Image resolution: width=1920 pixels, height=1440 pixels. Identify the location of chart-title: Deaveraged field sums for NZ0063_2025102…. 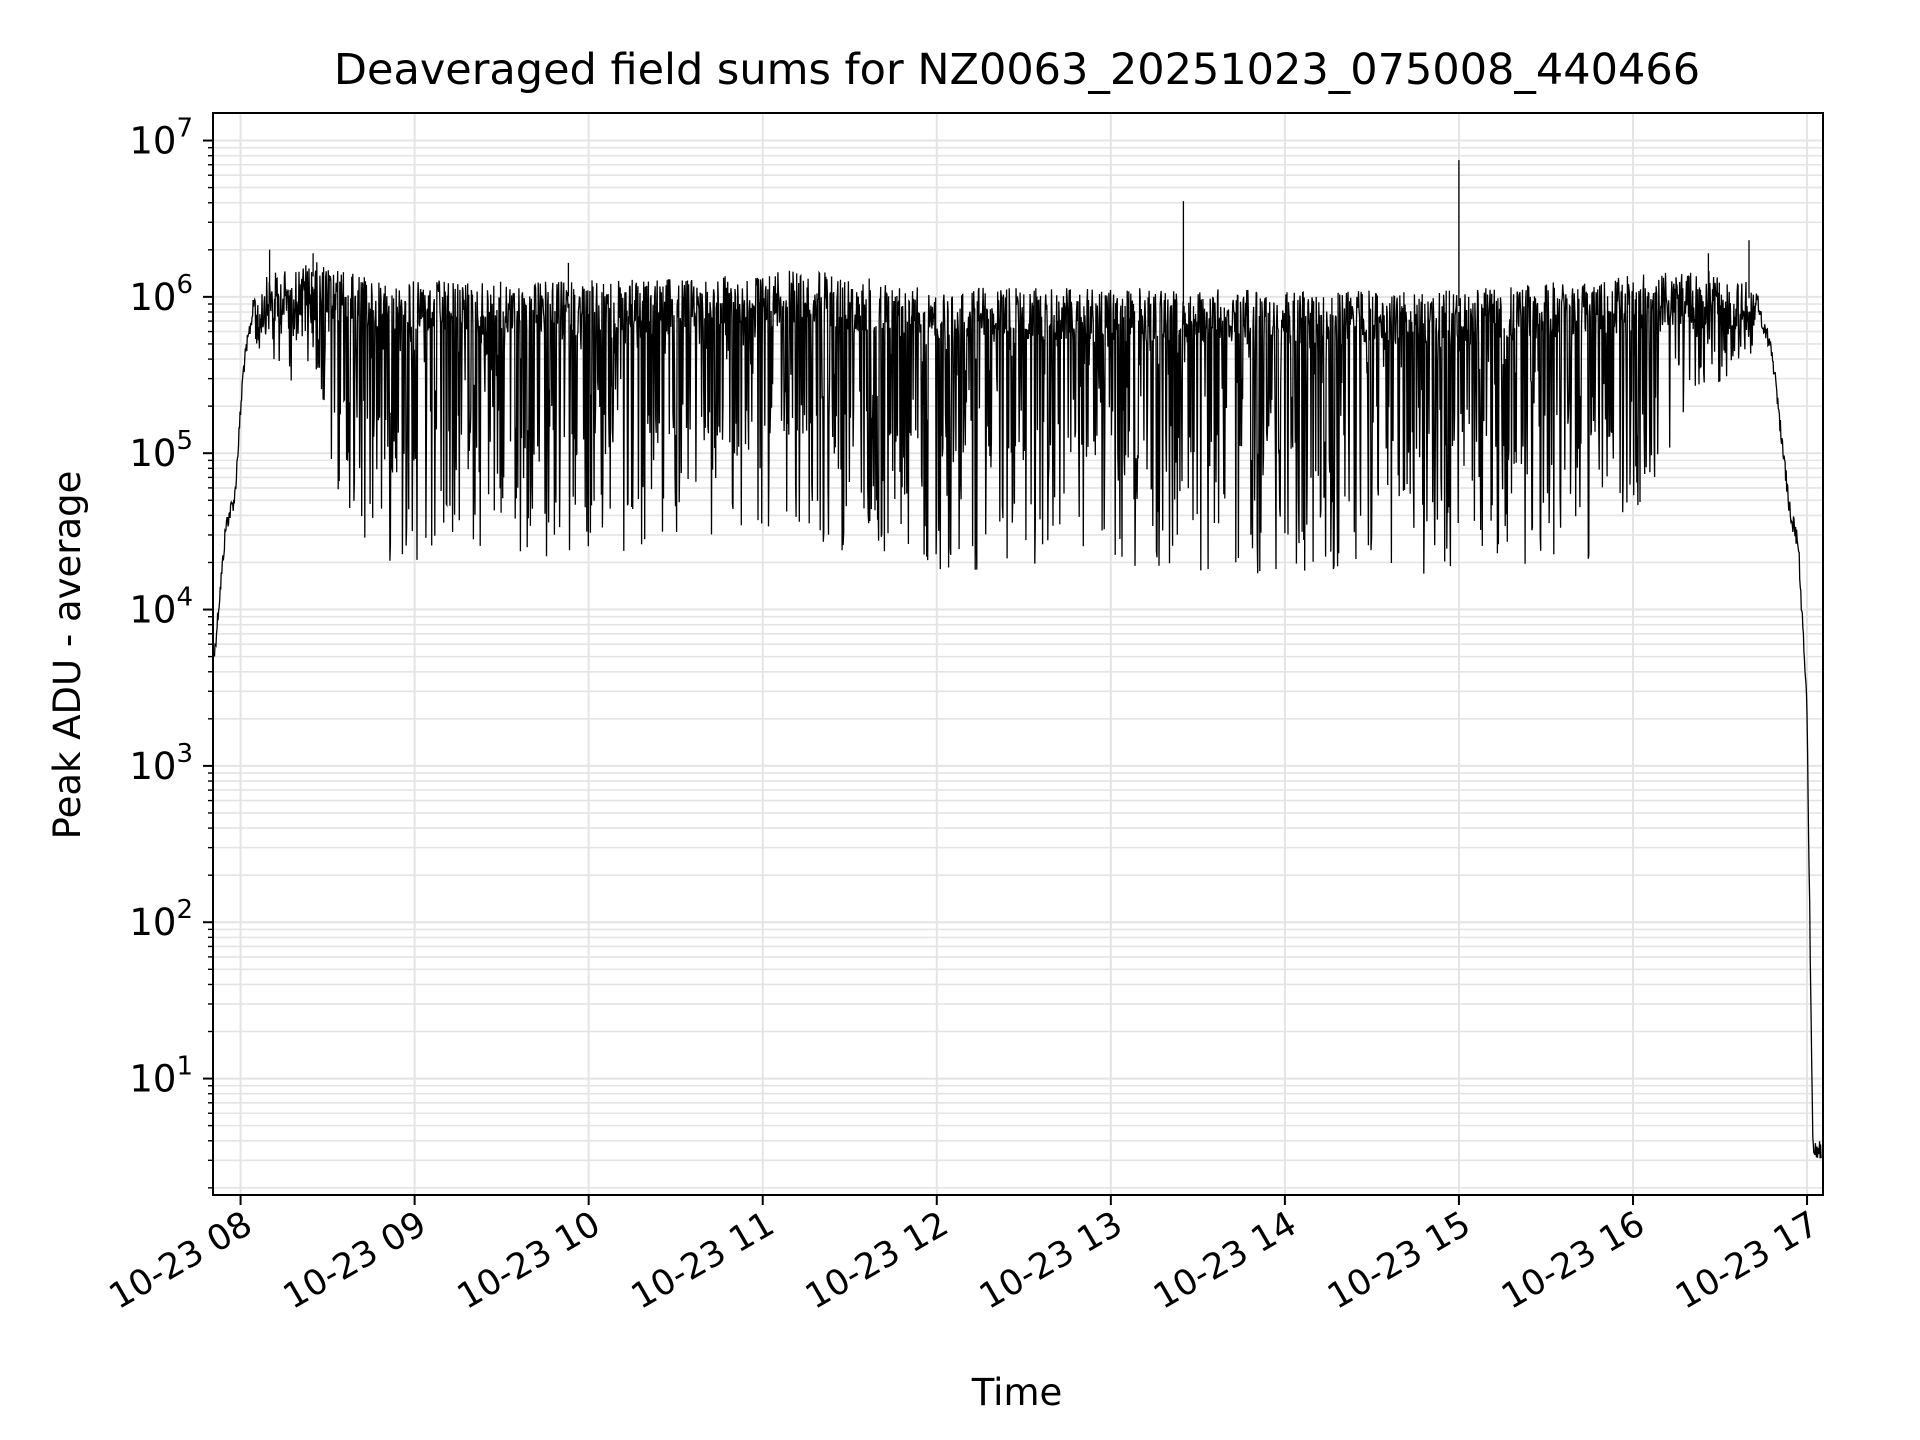
(1017, 70).